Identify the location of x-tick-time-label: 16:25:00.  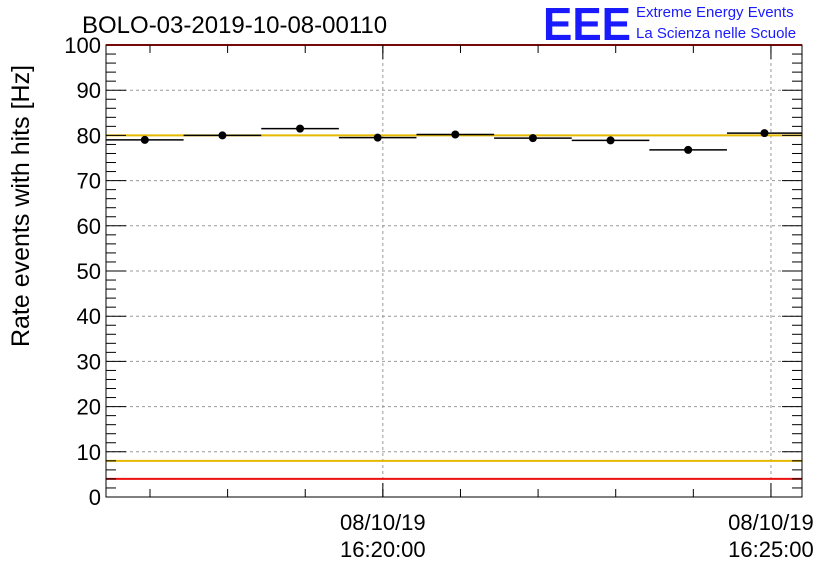
(771, 549).